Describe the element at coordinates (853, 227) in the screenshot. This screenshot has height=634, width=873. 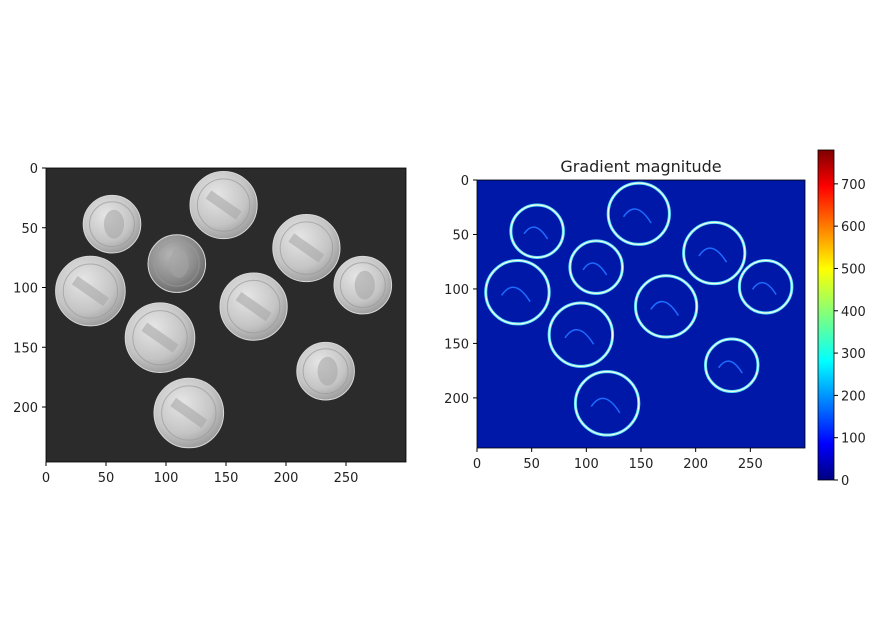
I see `colorbar-tick-label: 600` at that location.